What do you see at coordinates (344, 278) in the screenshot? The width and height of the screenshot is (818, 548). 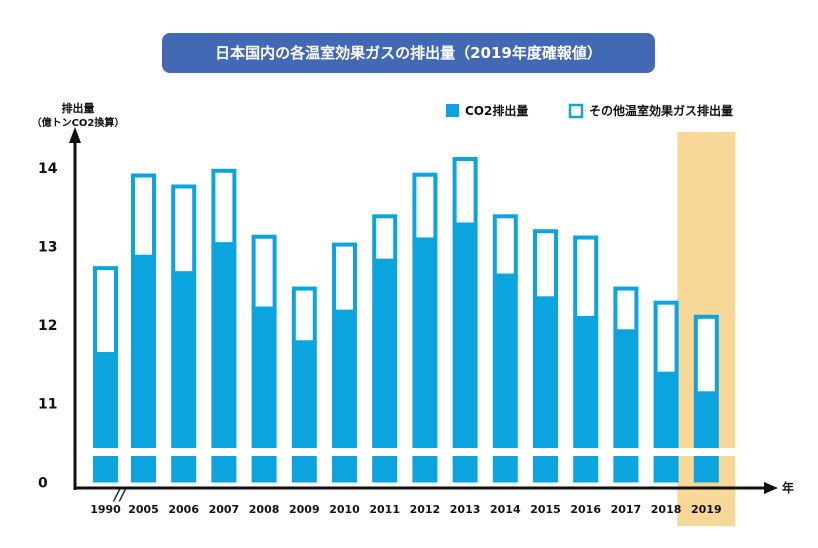 I see `bar-other-2010` at bounding box center [344, 278].